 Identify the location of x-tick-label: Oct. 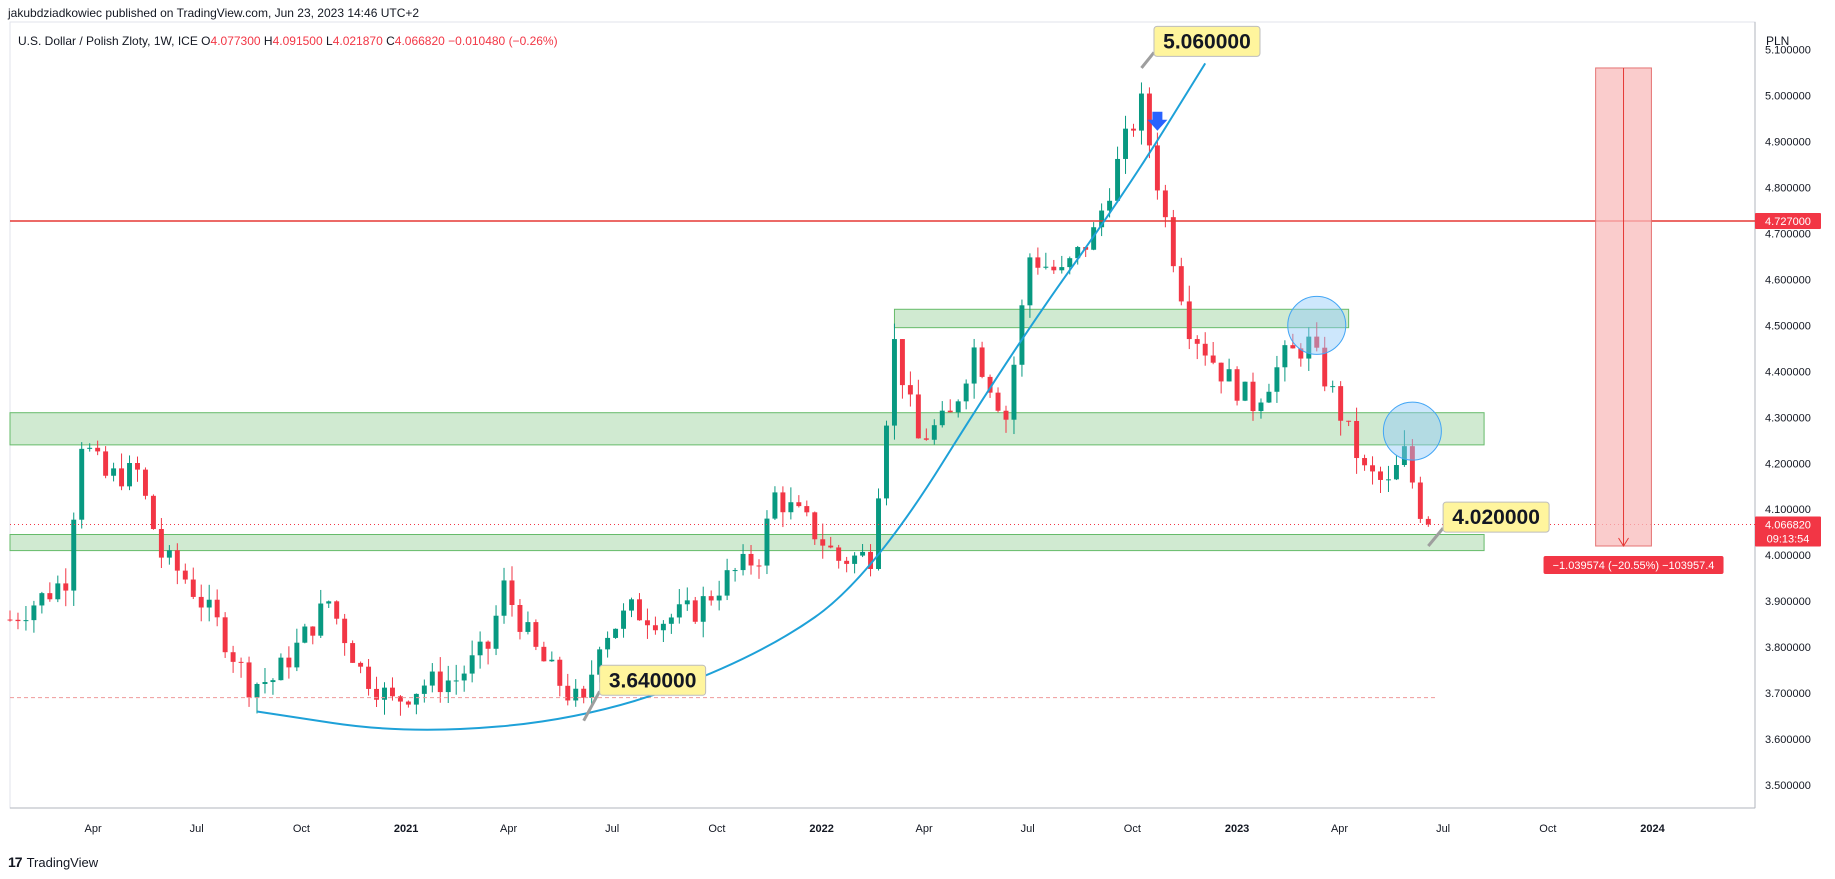
(1547, 829).